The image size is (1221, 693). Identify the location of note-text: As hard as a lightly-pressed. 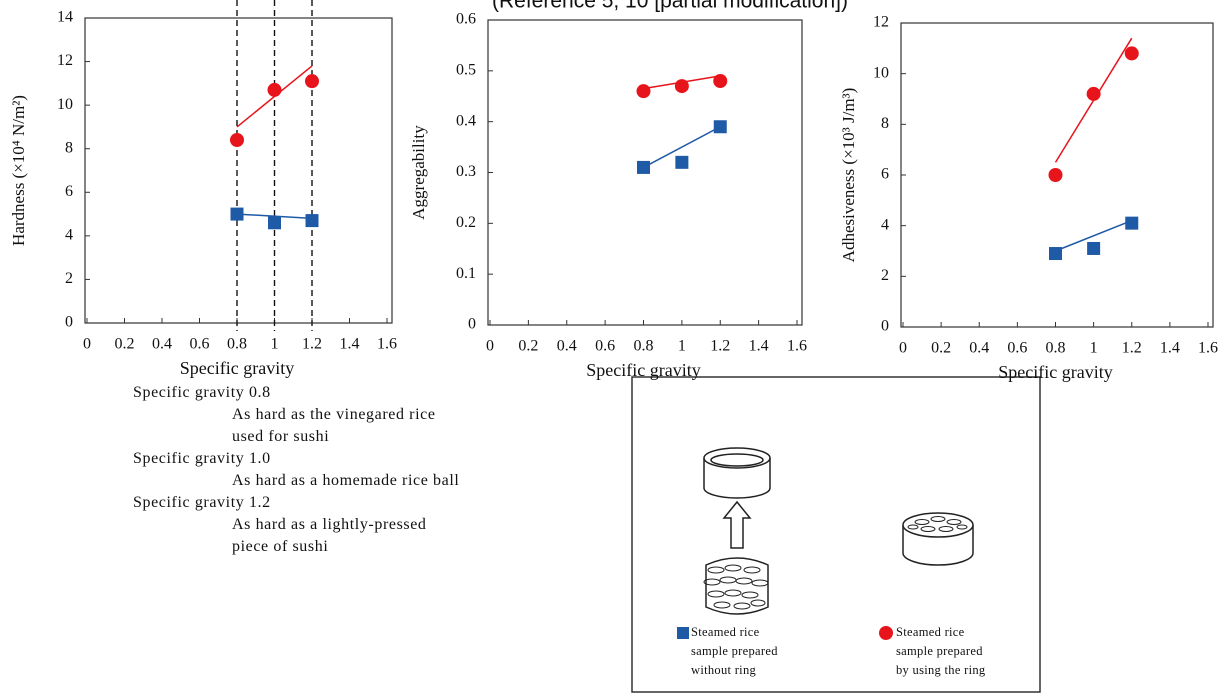
(329, 524).